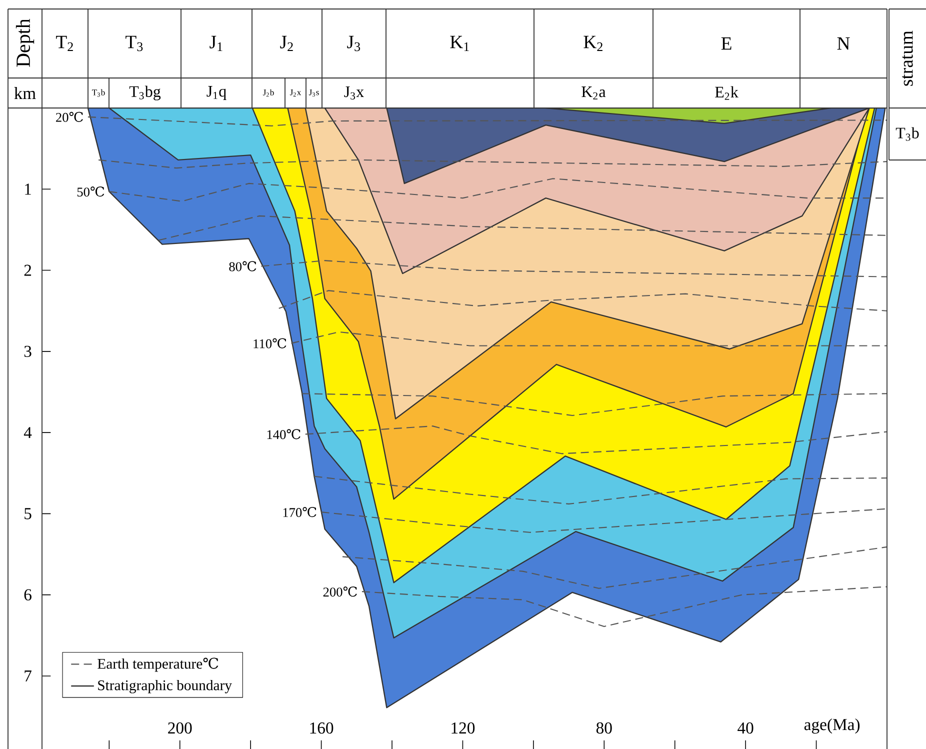 This screenshot has width=926, height=749. I want to click on x-axis-title: age(Ma), so click(832, 726).